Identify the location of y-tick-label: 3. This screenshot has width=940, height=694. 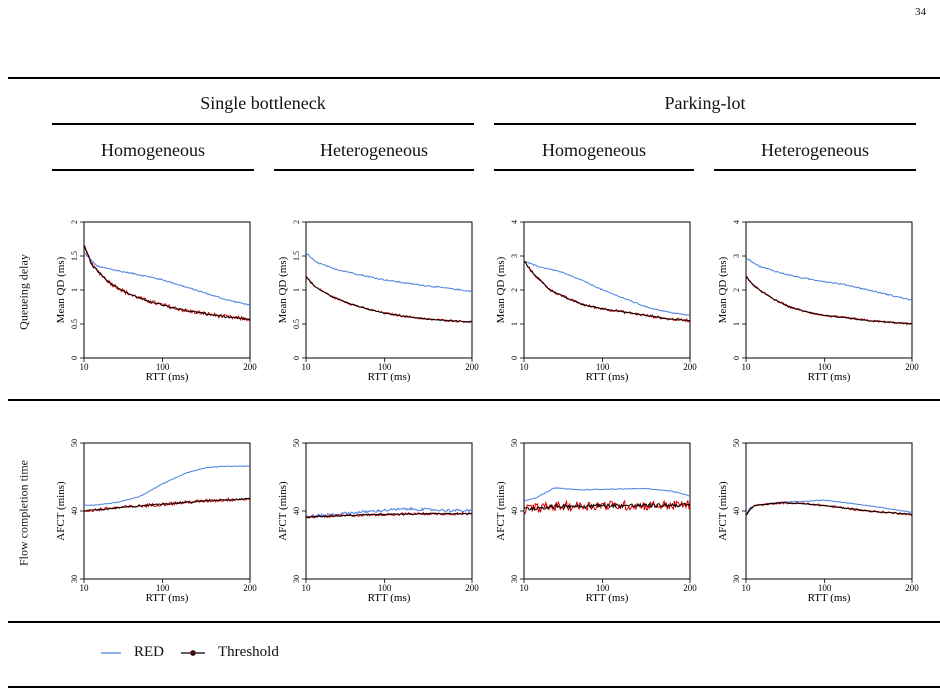
(514, 256).